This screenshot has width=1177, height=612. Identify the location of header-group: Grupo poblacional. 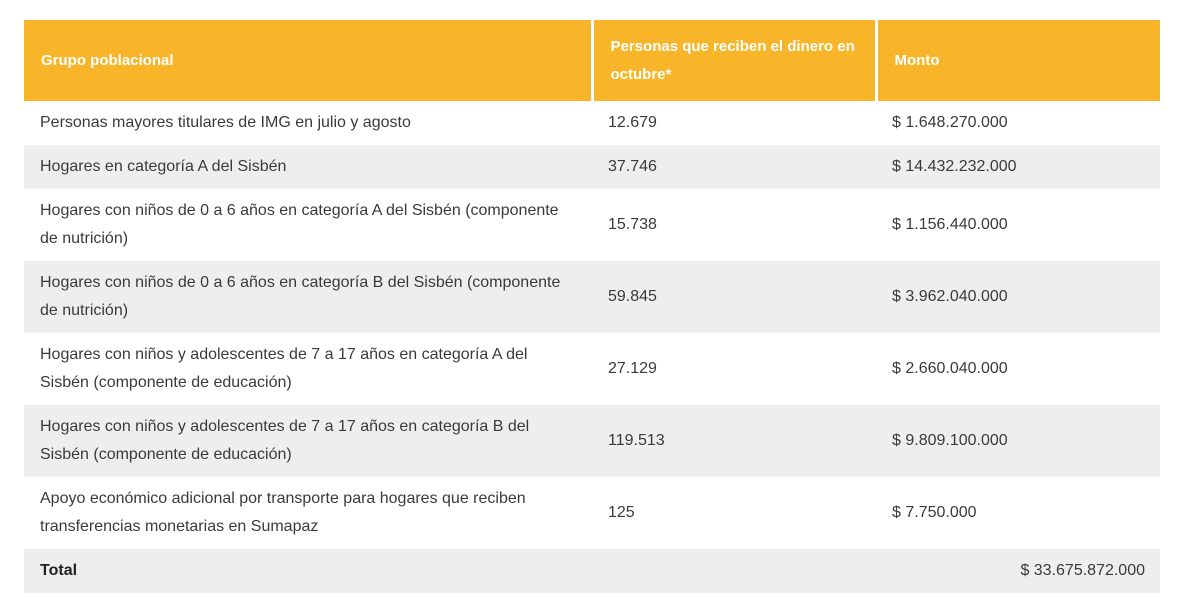
(308, 60).